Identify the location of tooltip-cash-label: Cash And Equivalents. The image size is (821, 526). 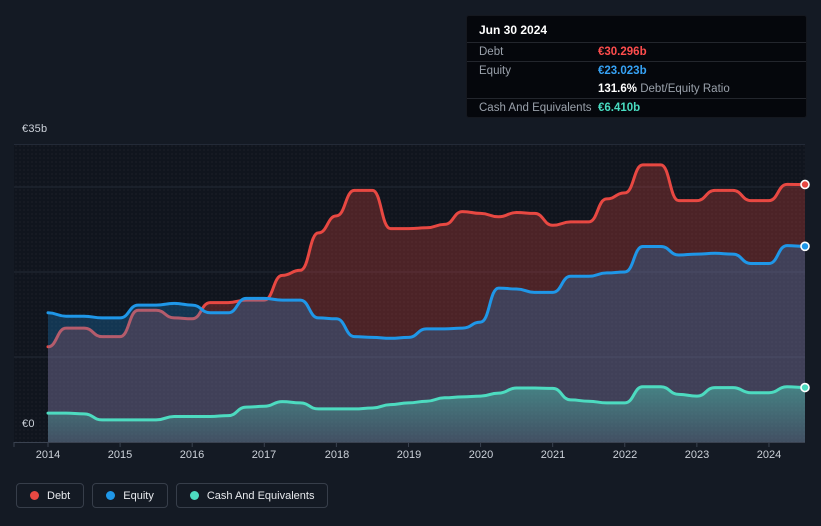
(535, 108).